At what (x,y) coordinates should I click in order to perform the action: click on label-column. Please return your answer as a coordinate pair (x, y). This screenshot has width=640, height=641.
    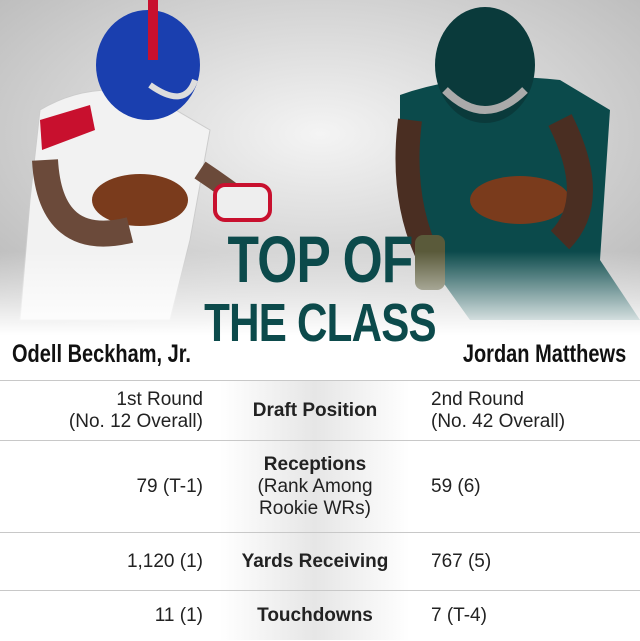
    Looking at the image, I should click on (315, 510).